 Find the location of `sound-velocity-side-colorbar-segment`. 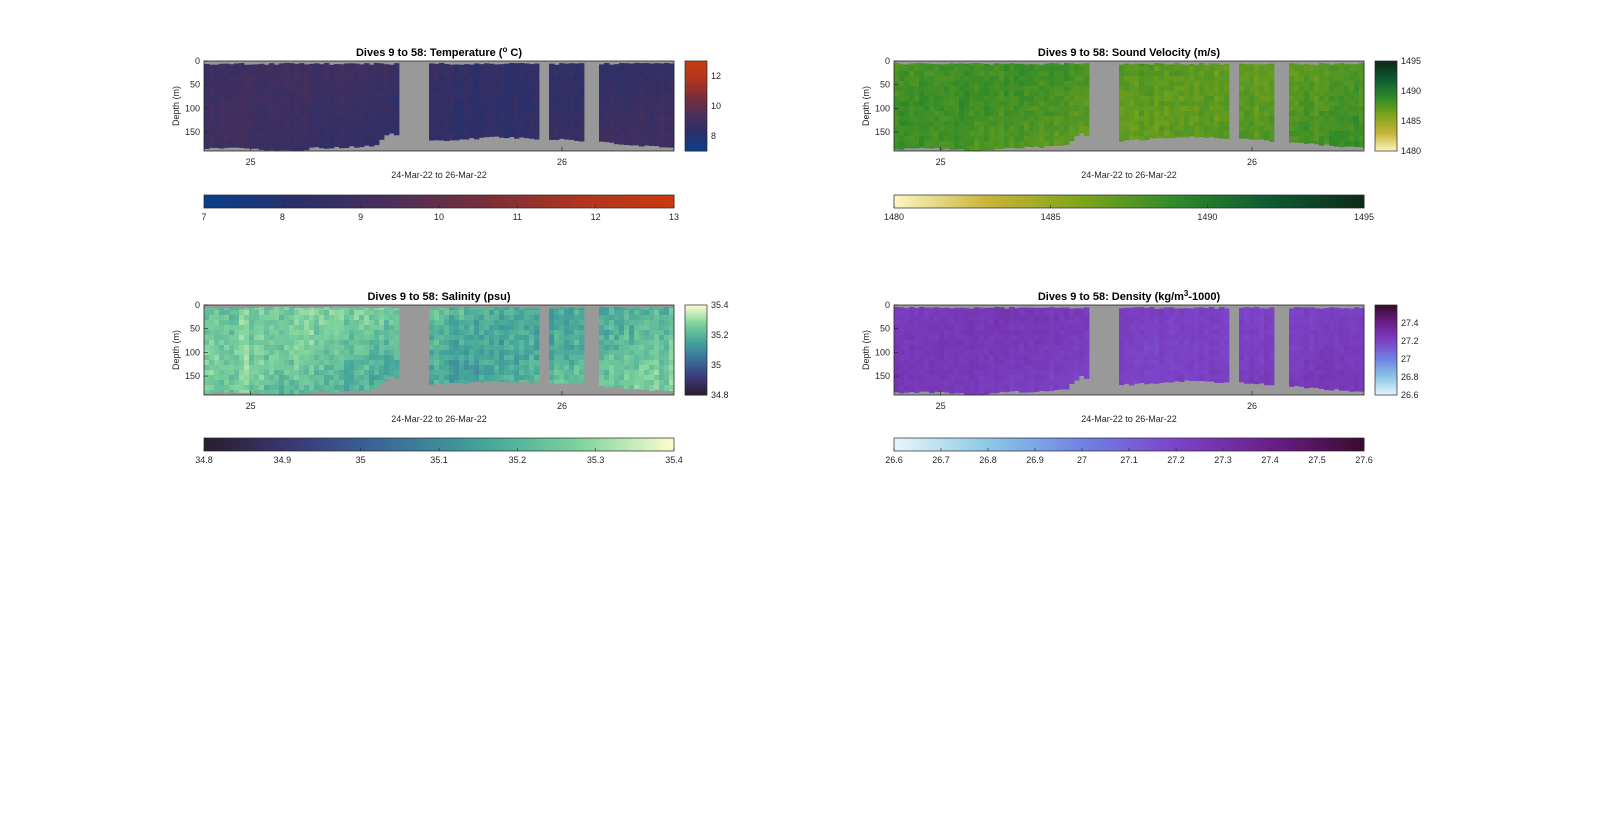

sound-velocity-side-colorbar-segment is located at coordinates (1386, 96).